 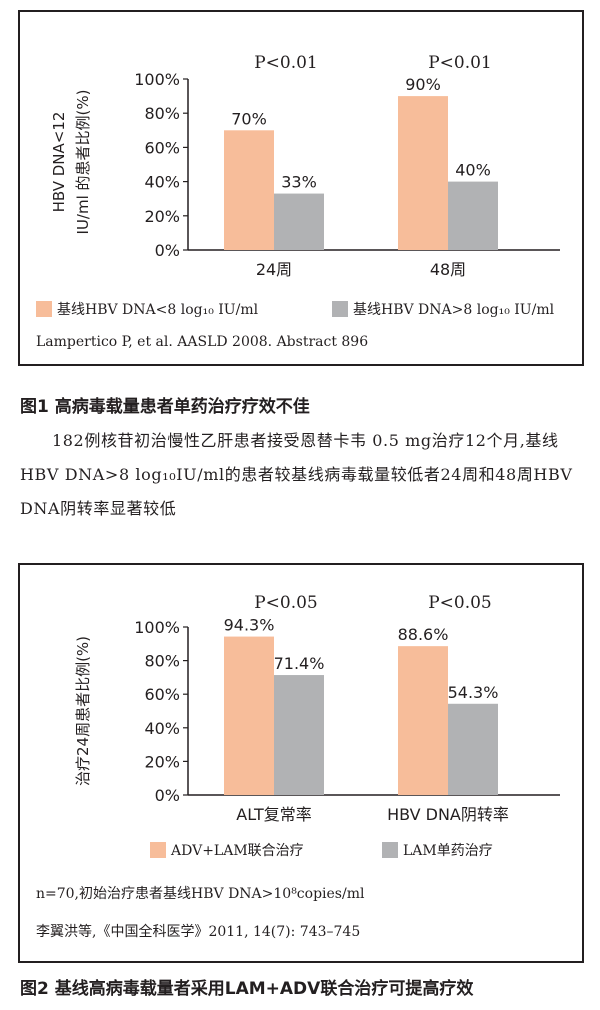 What do you see at coordinates (200, 894) in the screenshot?
I see `figure2-note: n=70,初始治疗患者基线HBV DNA>10⁸copies/ml` at bounding box center [200, 894].